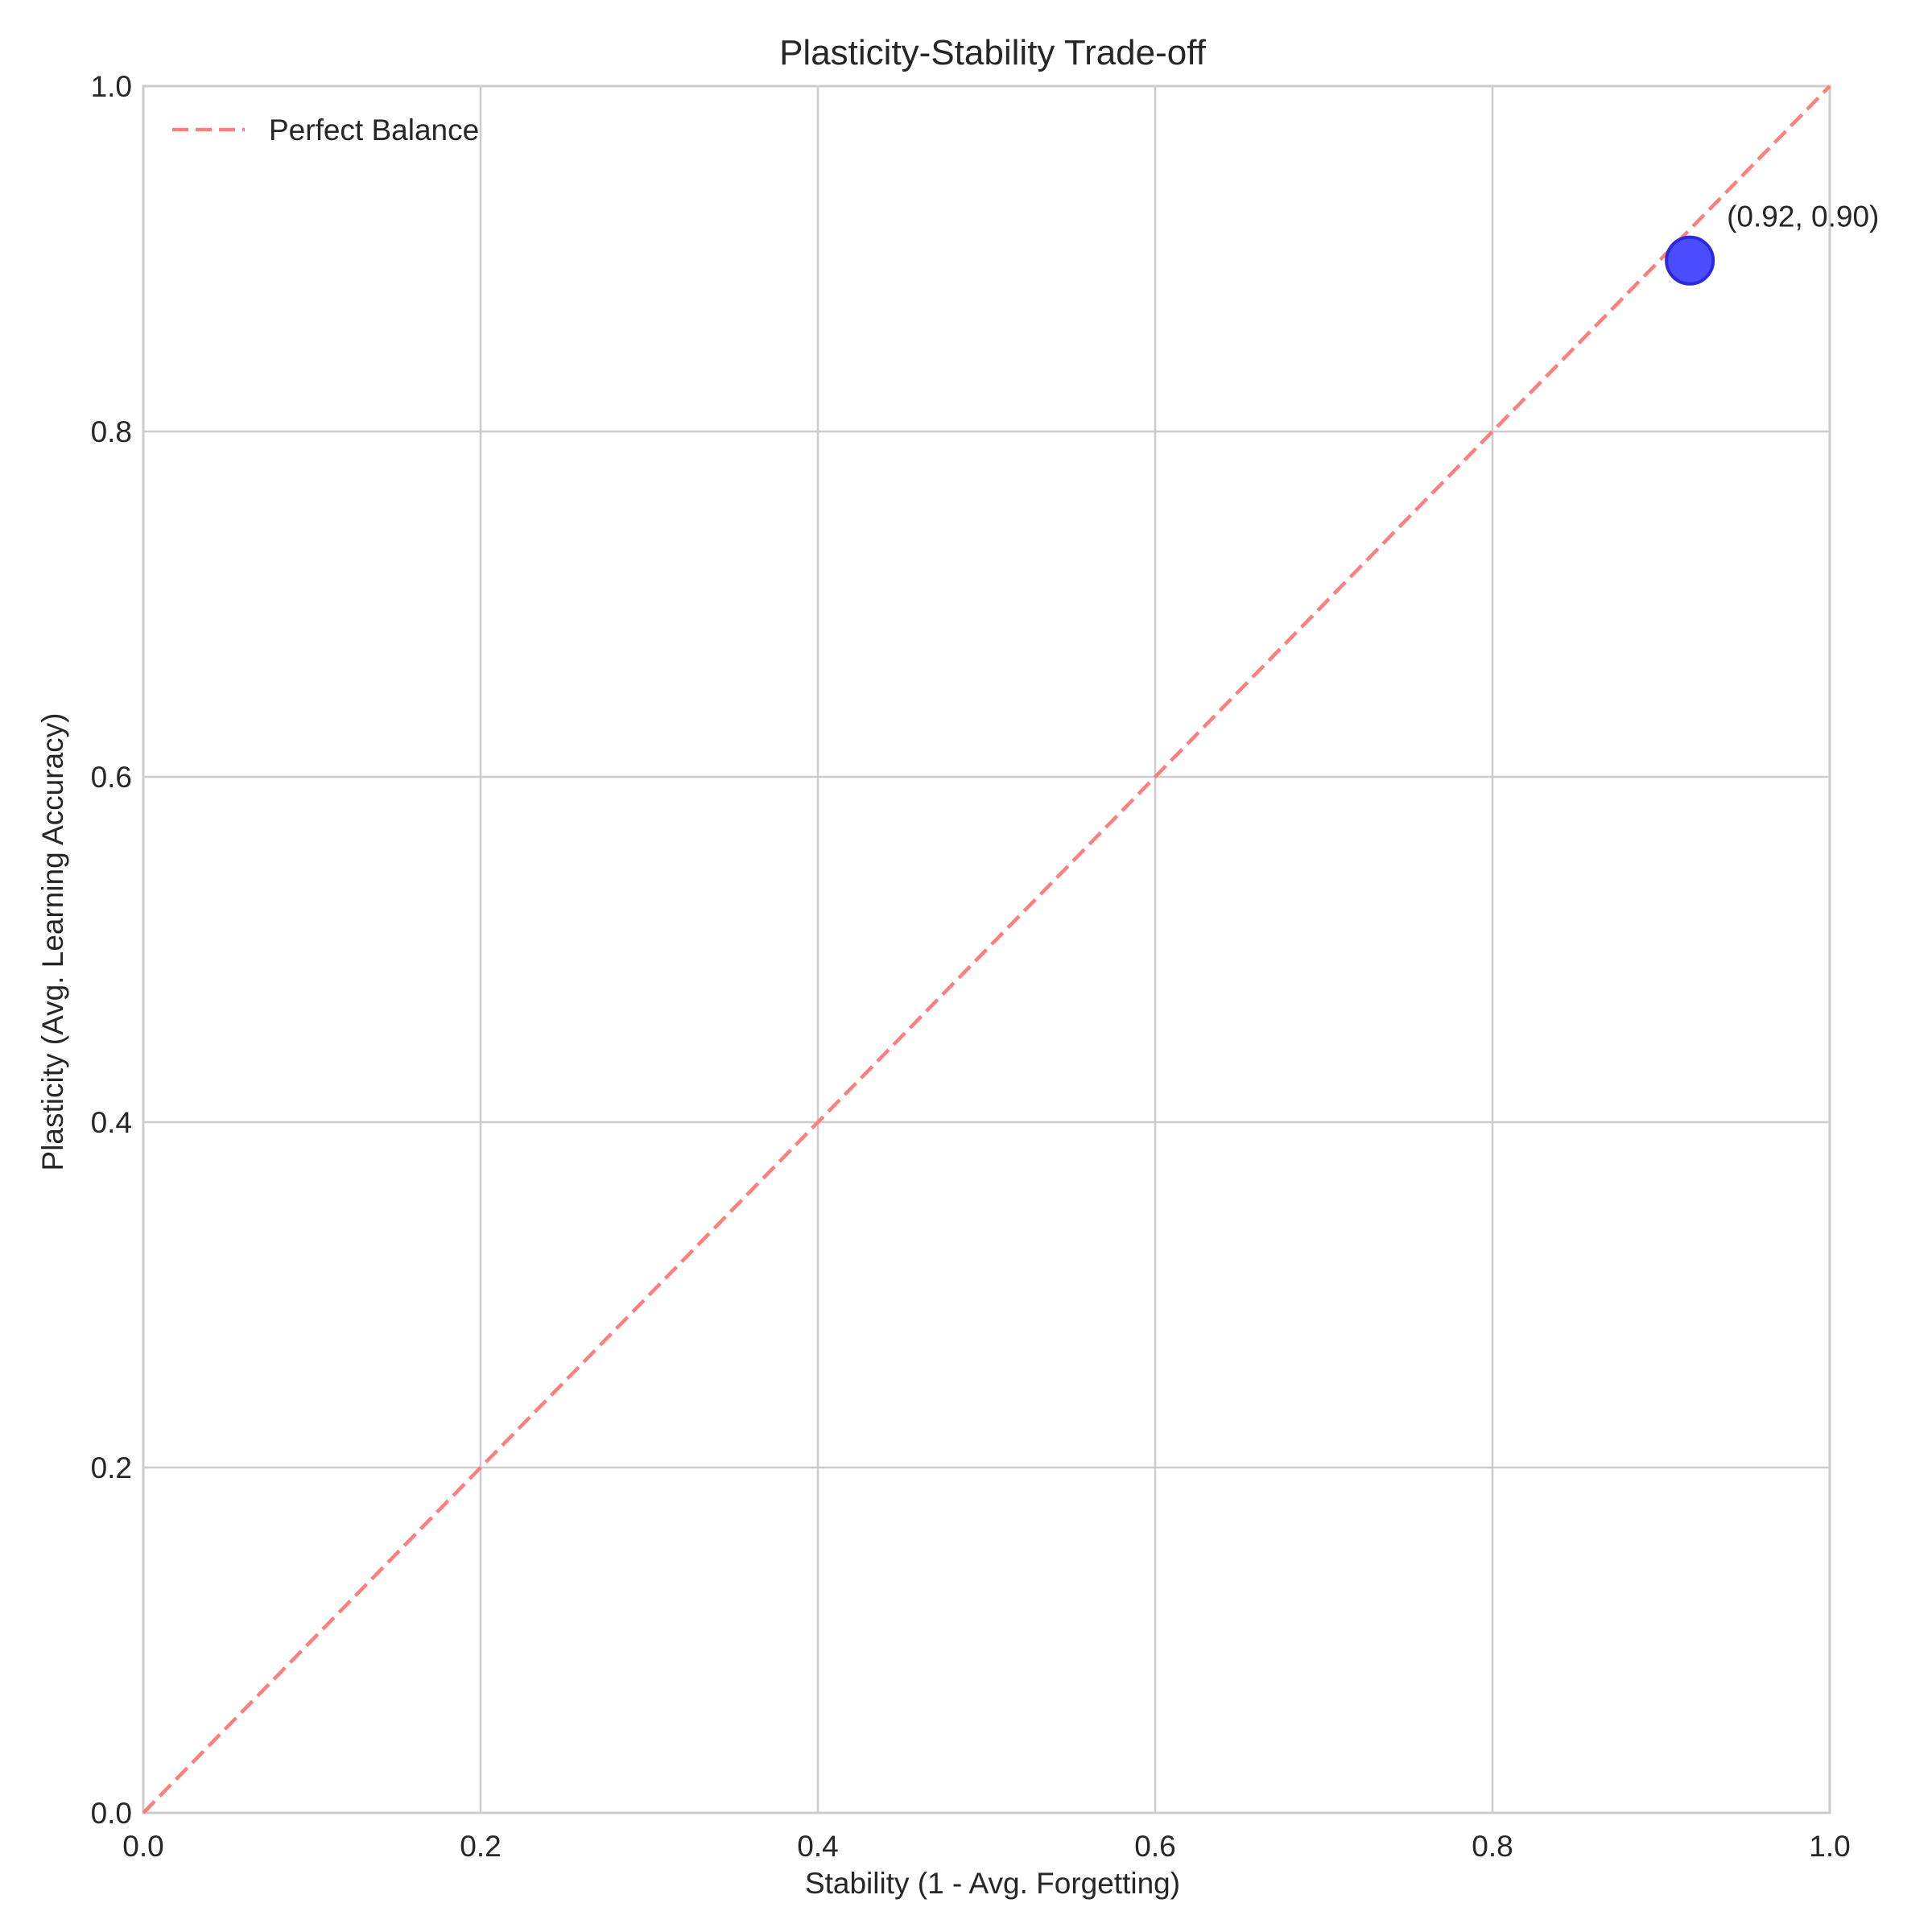 The height and width of the screenshot is (1932, 1932). Describe the element at coordinates (111, 1813) in the screenshot. I see `y-tick-label: 0.0` at that location.